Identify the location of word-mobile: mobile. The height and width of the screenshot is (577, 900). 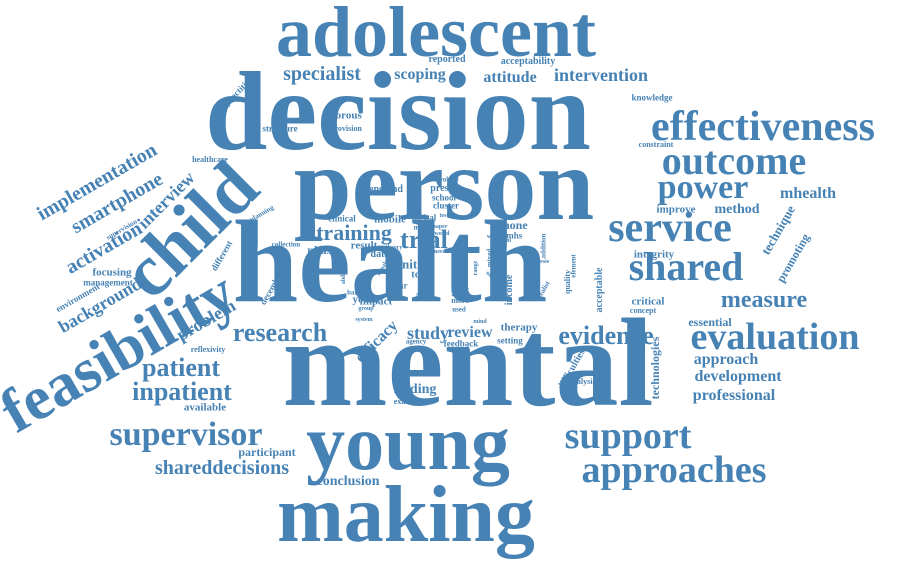
(390, 219).